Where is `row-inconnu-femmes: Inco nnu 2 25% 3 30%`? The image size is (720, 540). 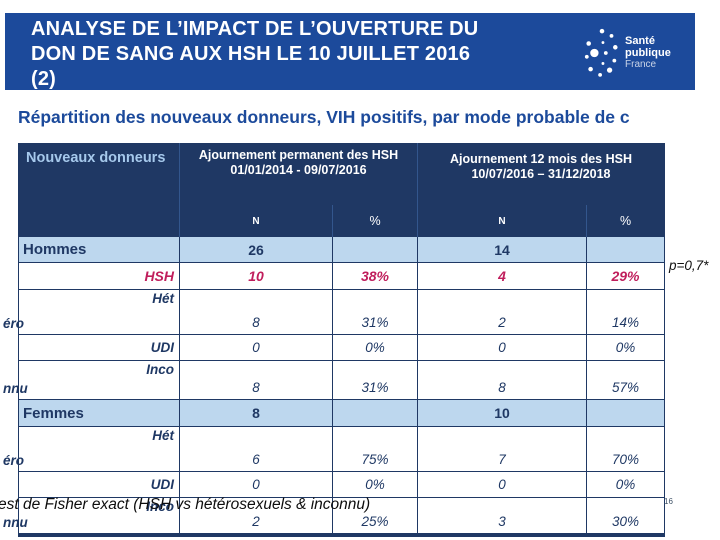 row-inconnu-femmes: Inco nnu 2 25% 3 30% is located at coordinates (333, 515).